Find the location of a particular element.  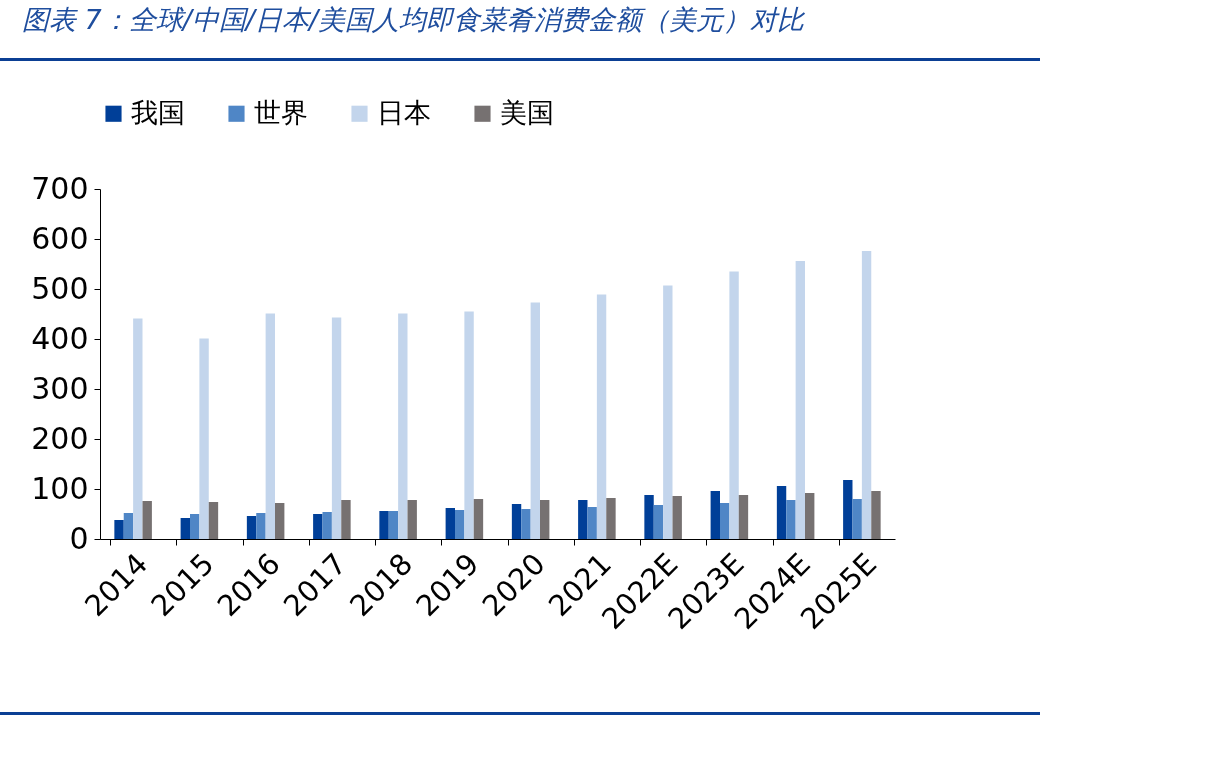

y-tick-label: 200 is located at coordinates (60, 438).